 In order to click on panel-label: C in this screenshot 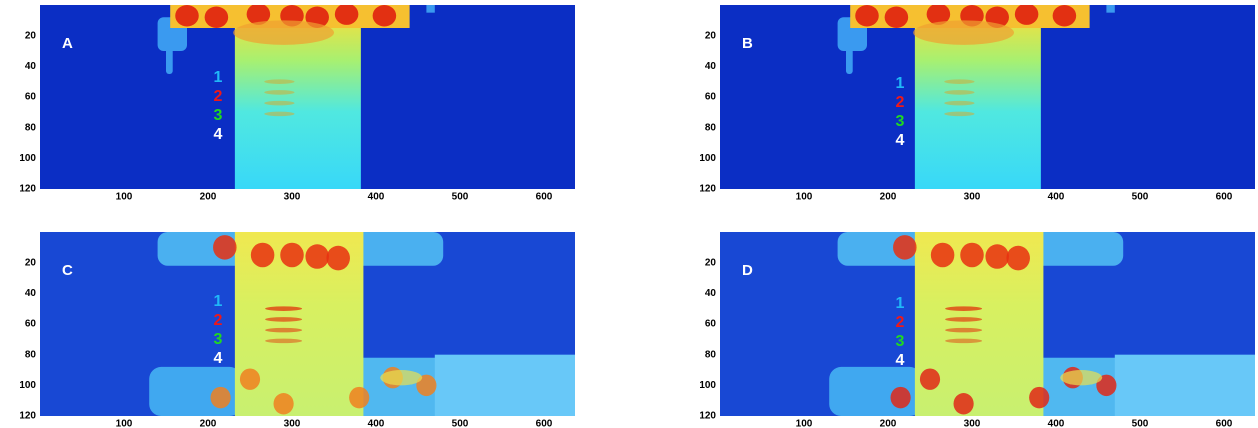, I will do `click(67, 270)`.